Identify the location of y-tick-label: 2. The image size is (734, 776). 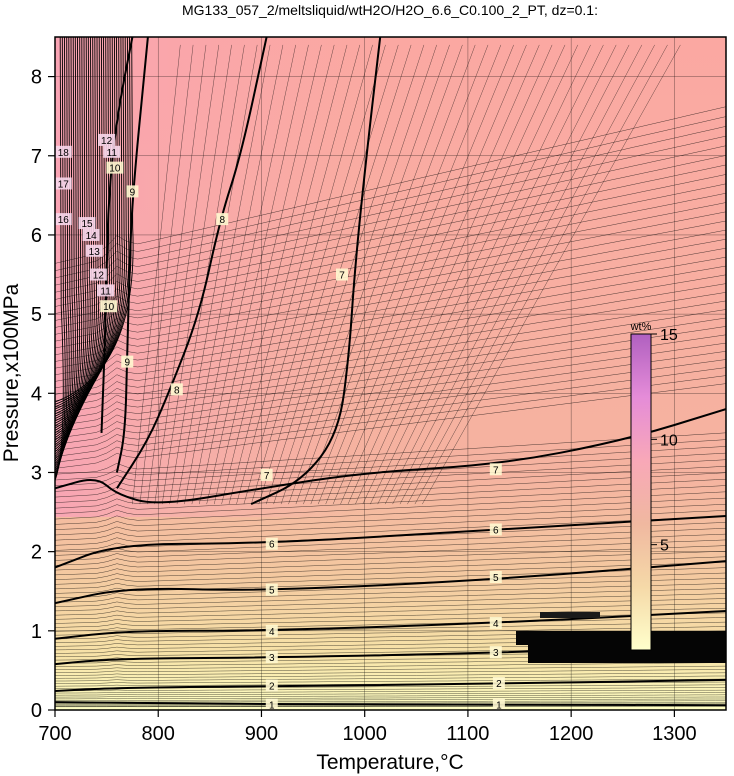
(36, 553).